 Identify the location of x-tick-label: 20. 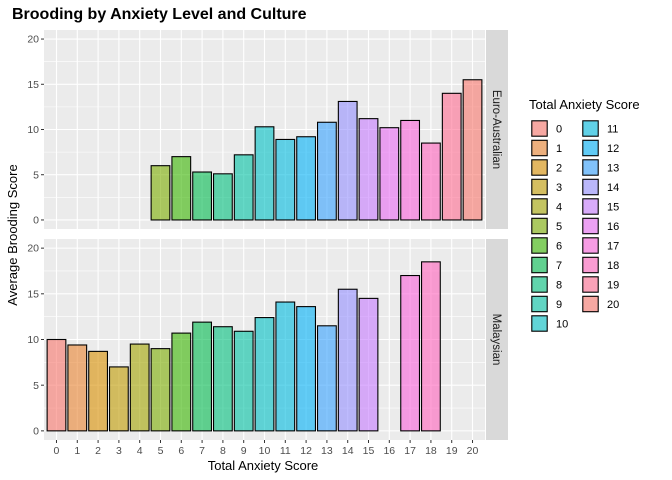
(473, 451).